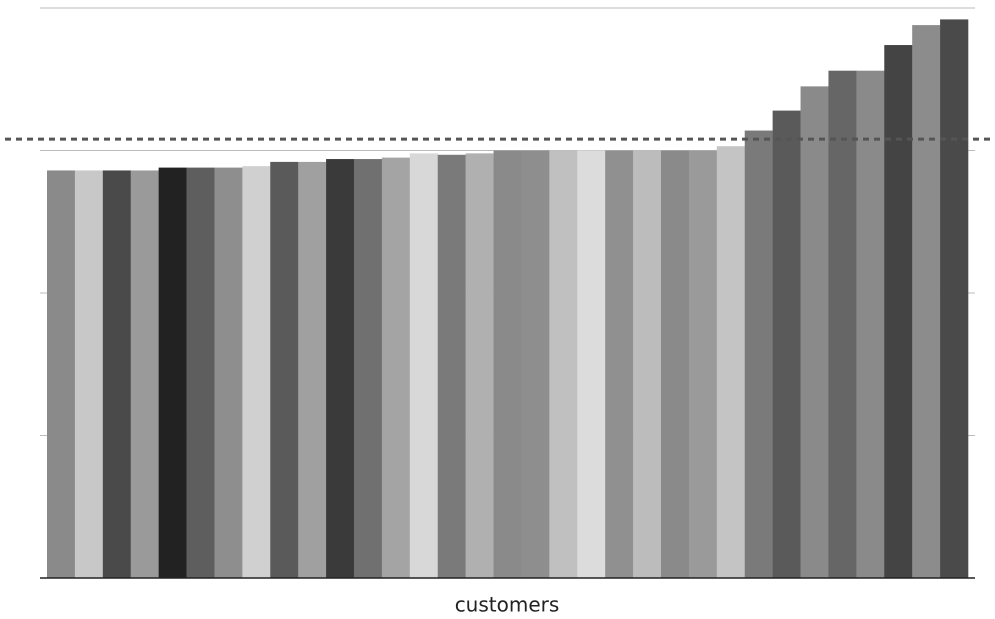 The height and width of the screenshot is (619, 995). Describe the element at coordinates (507, 605) in the screenshot. I see `x-axis-label: customers` at that location.